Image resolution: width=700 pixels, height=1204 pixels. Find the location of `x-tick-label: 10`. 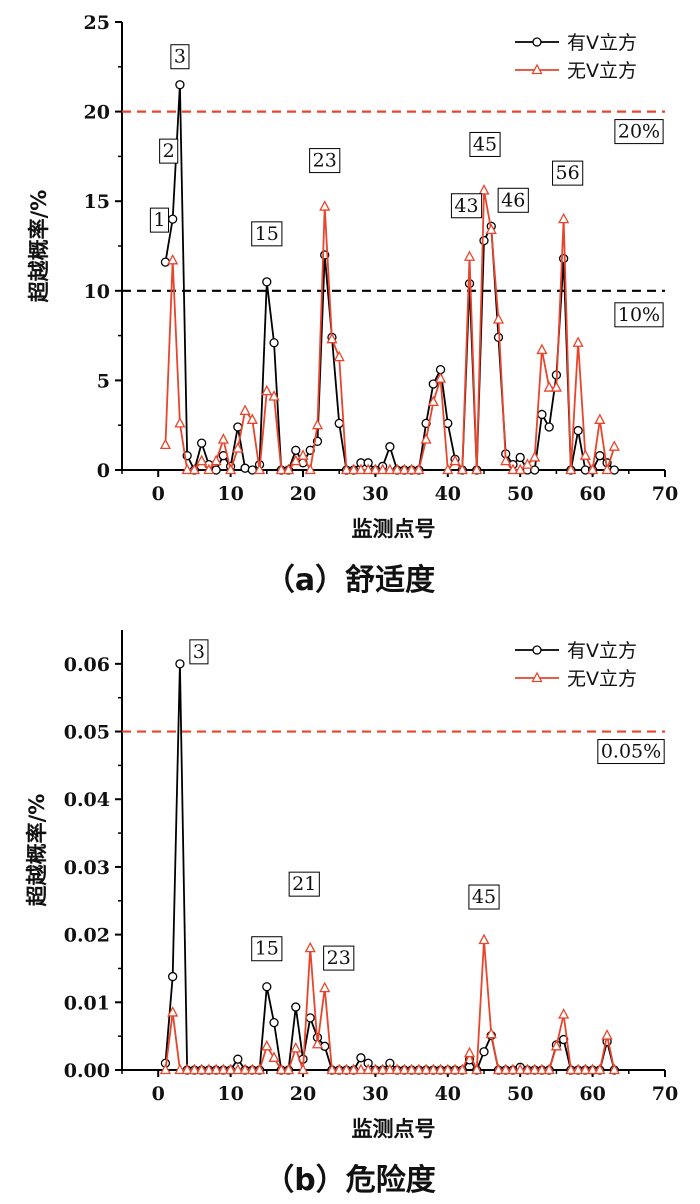

x-tick-label: 10 is located at coordinates (230, 494).